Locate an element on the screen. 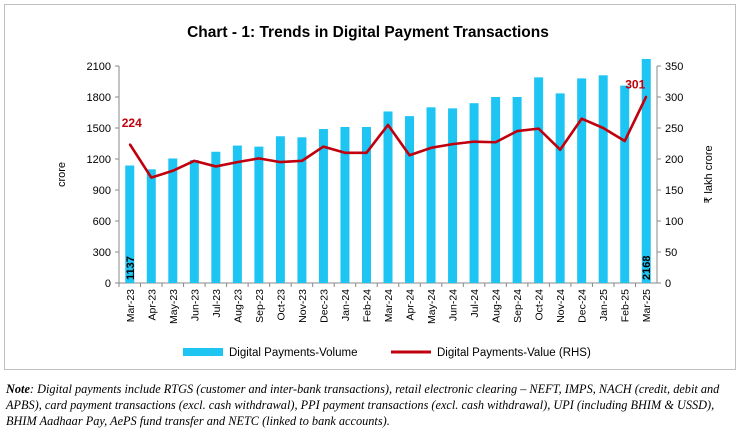 The height and width of the screenshot is (433, 743). left-tick-label: 1200 is located at coordinates (99, 160).